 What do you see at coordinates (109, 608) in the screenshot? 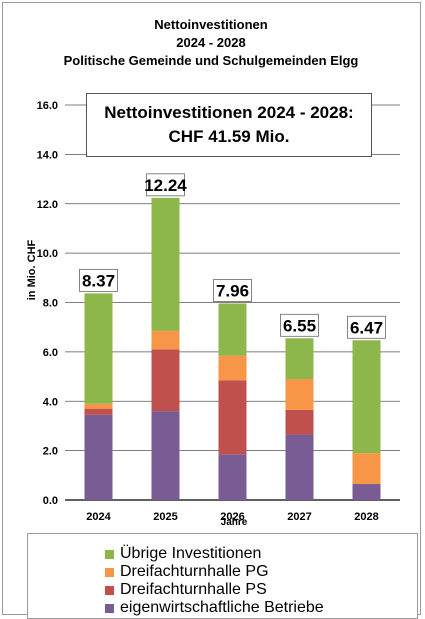
I see `legend-swatch-betriebe` at bounding box center [109, 608].